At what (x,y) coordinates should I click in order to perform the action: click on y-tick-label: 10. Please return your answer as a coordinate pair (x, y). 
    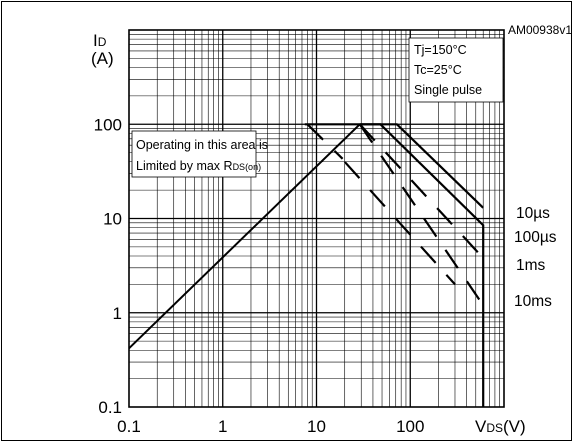
    Looking at the image, I should click on (112, 219).